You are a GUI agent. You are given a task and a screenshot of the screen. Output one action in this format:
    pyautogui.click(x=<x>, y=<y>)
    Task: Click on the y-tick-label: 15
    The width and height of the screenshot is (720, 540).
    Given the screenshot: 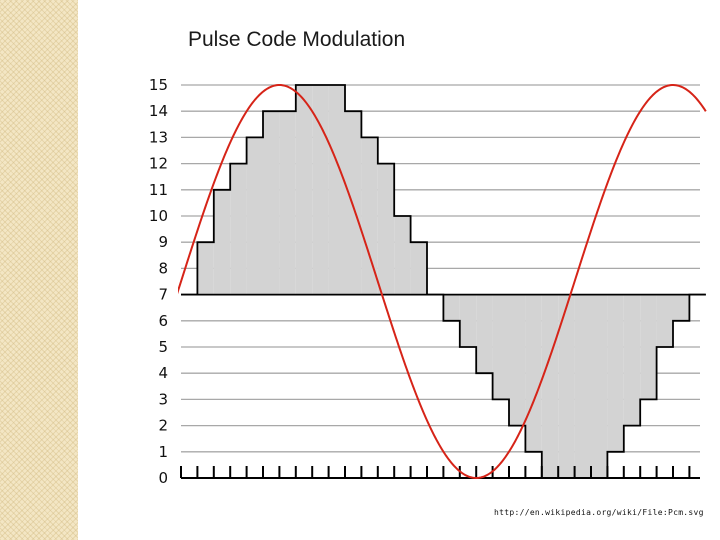 What is the action you would take?
    pyautogui.click(x=158, y=85)
    